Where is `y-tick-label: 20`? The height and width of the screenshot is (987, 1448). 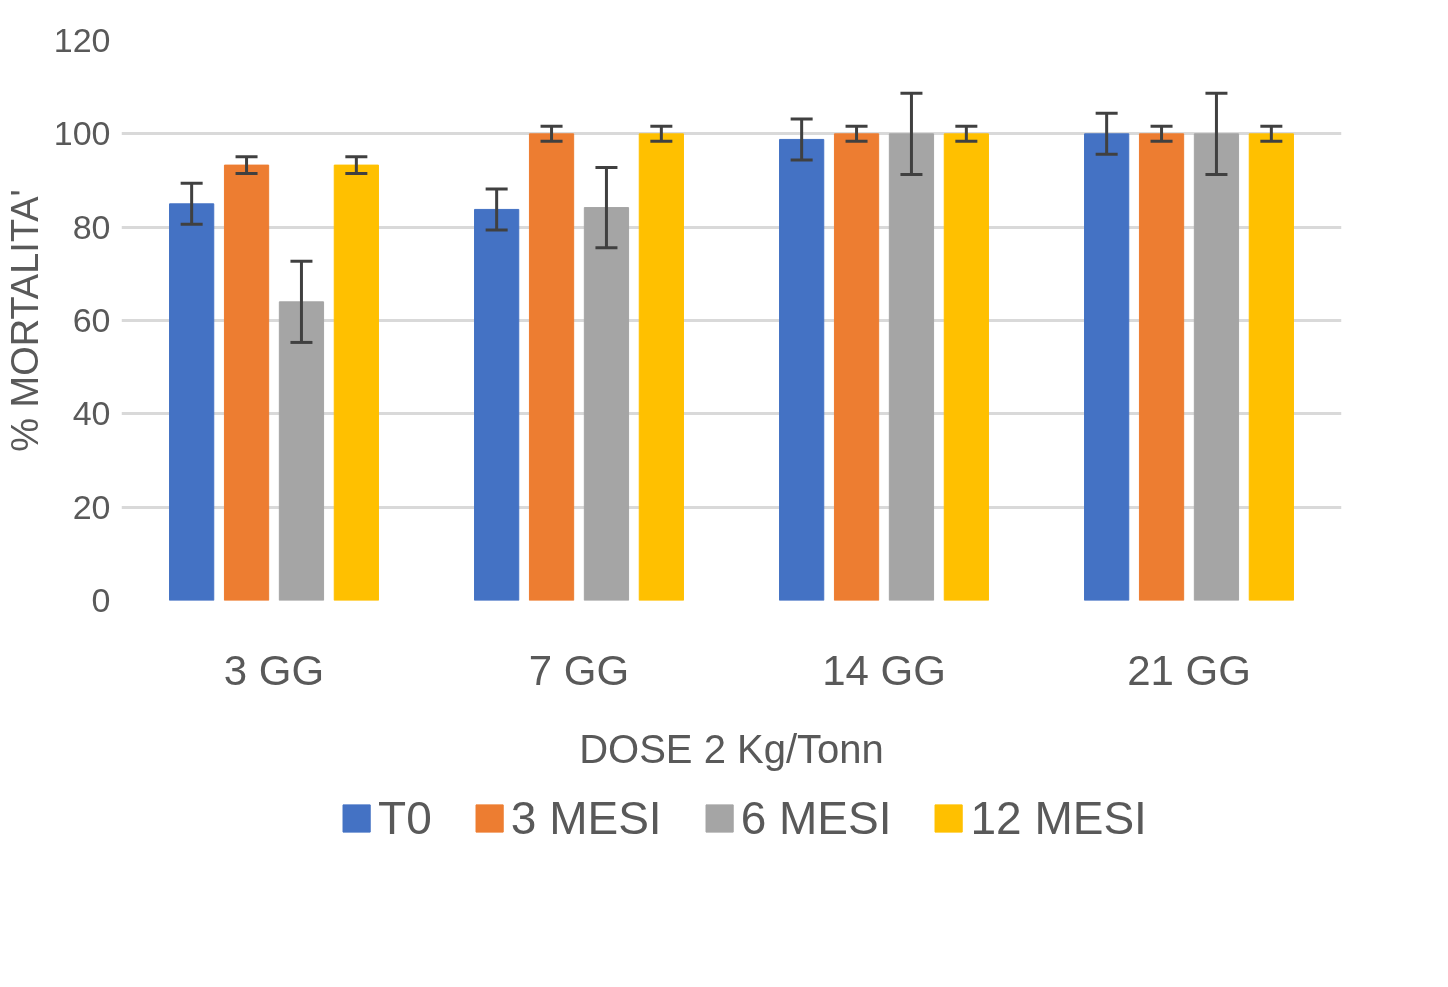
y-tick-label: 20 is located at coordinates (91, 506).